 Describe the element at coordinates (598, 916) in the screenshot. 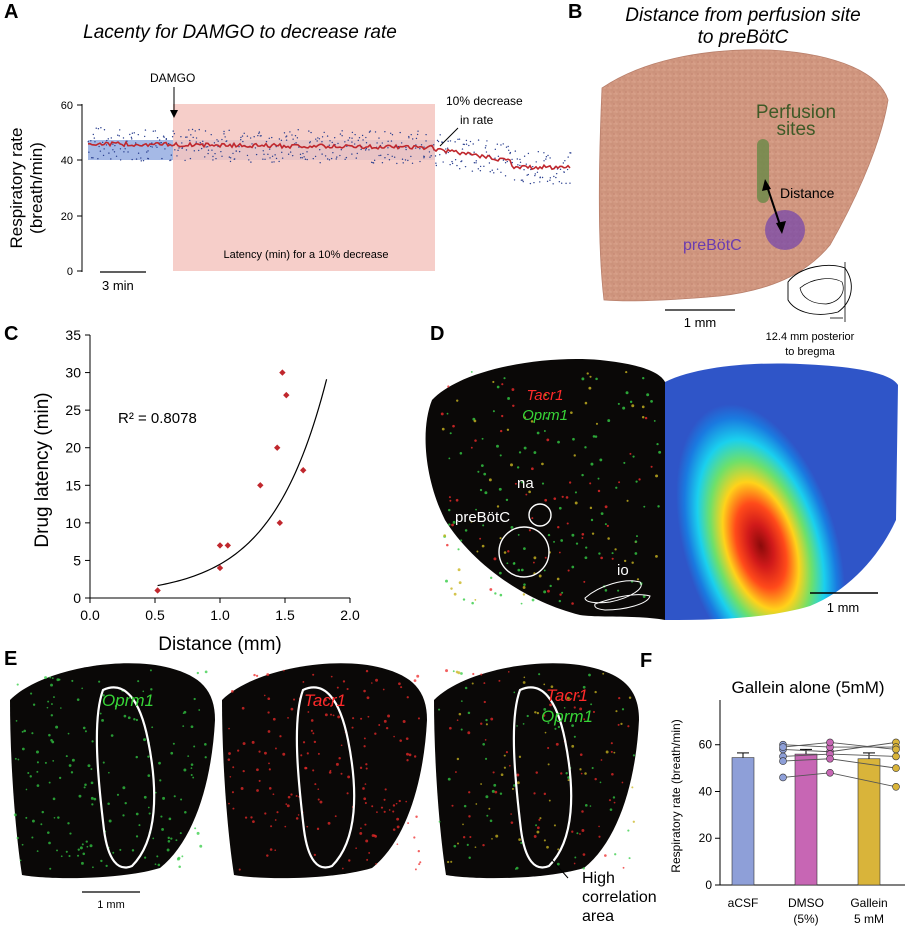

I see `panel-e-high-line3: area` at that location.